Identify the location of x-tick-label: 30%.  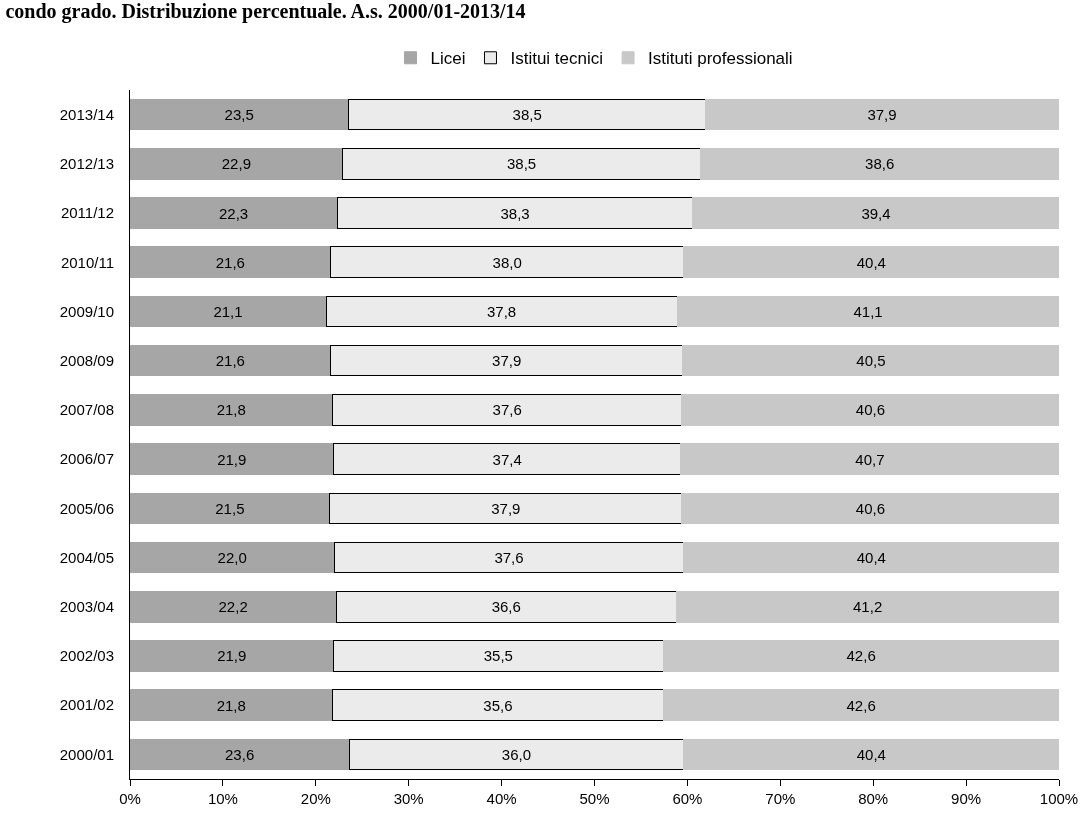
(408, 798).